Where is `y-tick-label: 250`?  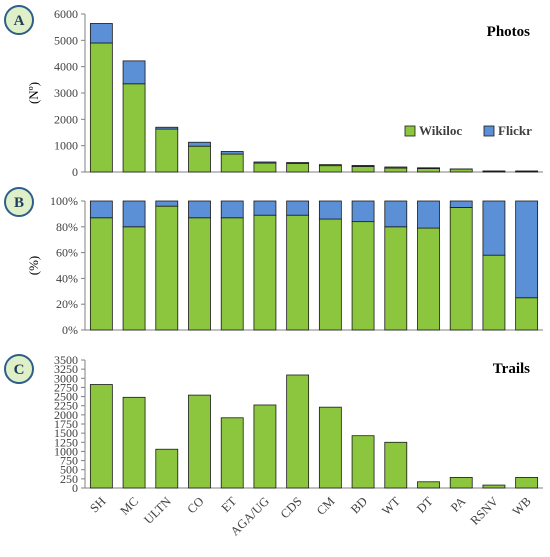
y-tick-label: 250 is located at coordinates (69, 479).